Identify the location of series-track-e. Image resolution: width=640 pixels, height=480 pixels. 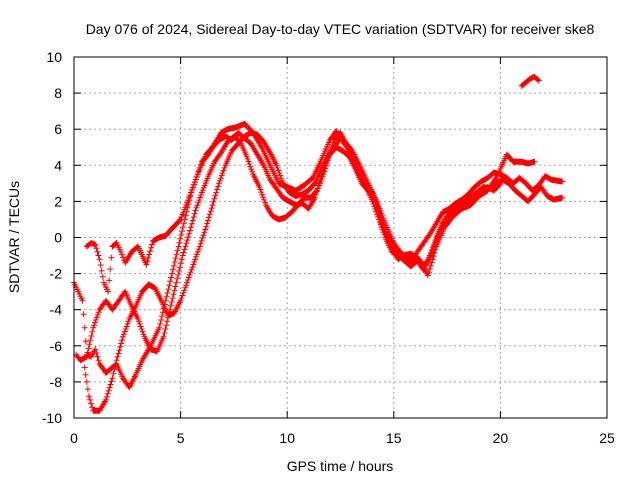
(530, 81).